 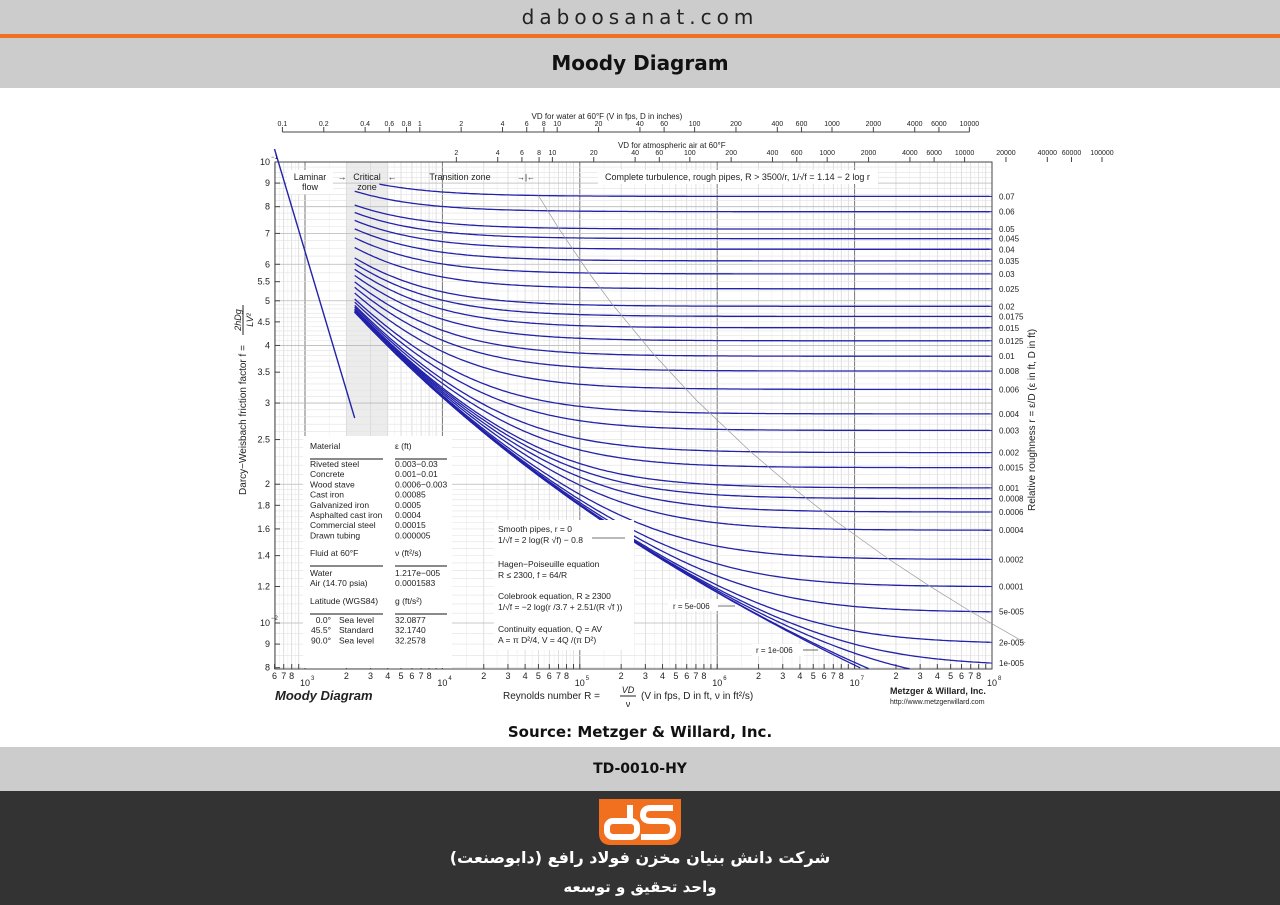 What do you see at coordinates (910, 153) in the screenshot?
I see `top-air-tick: 4000` at bounding box center [910, 153].